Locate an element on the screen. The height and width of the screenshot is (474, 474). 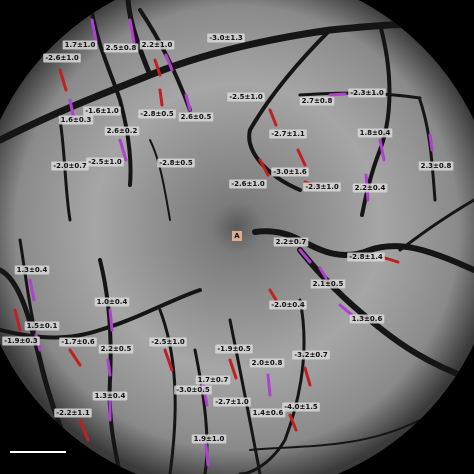
measurement-label: 1.3±0.4 is located at coordinates (110, 396).